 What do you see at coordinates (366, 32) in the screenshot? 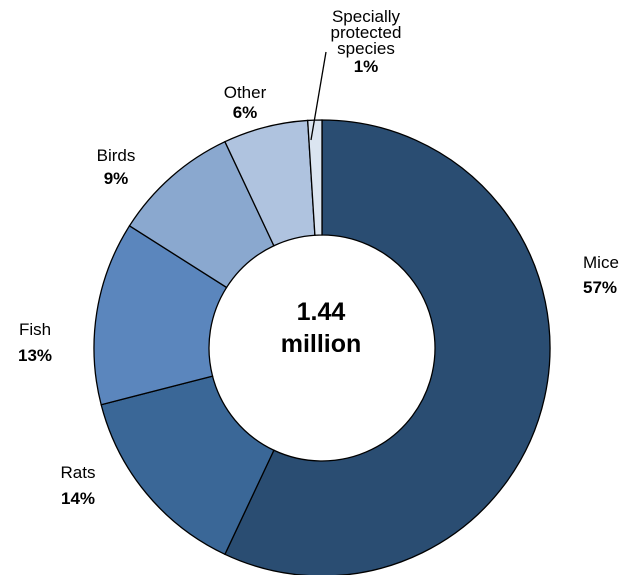
I see `slice-label-specially-line2: protected` at bounding box center [366, 32].